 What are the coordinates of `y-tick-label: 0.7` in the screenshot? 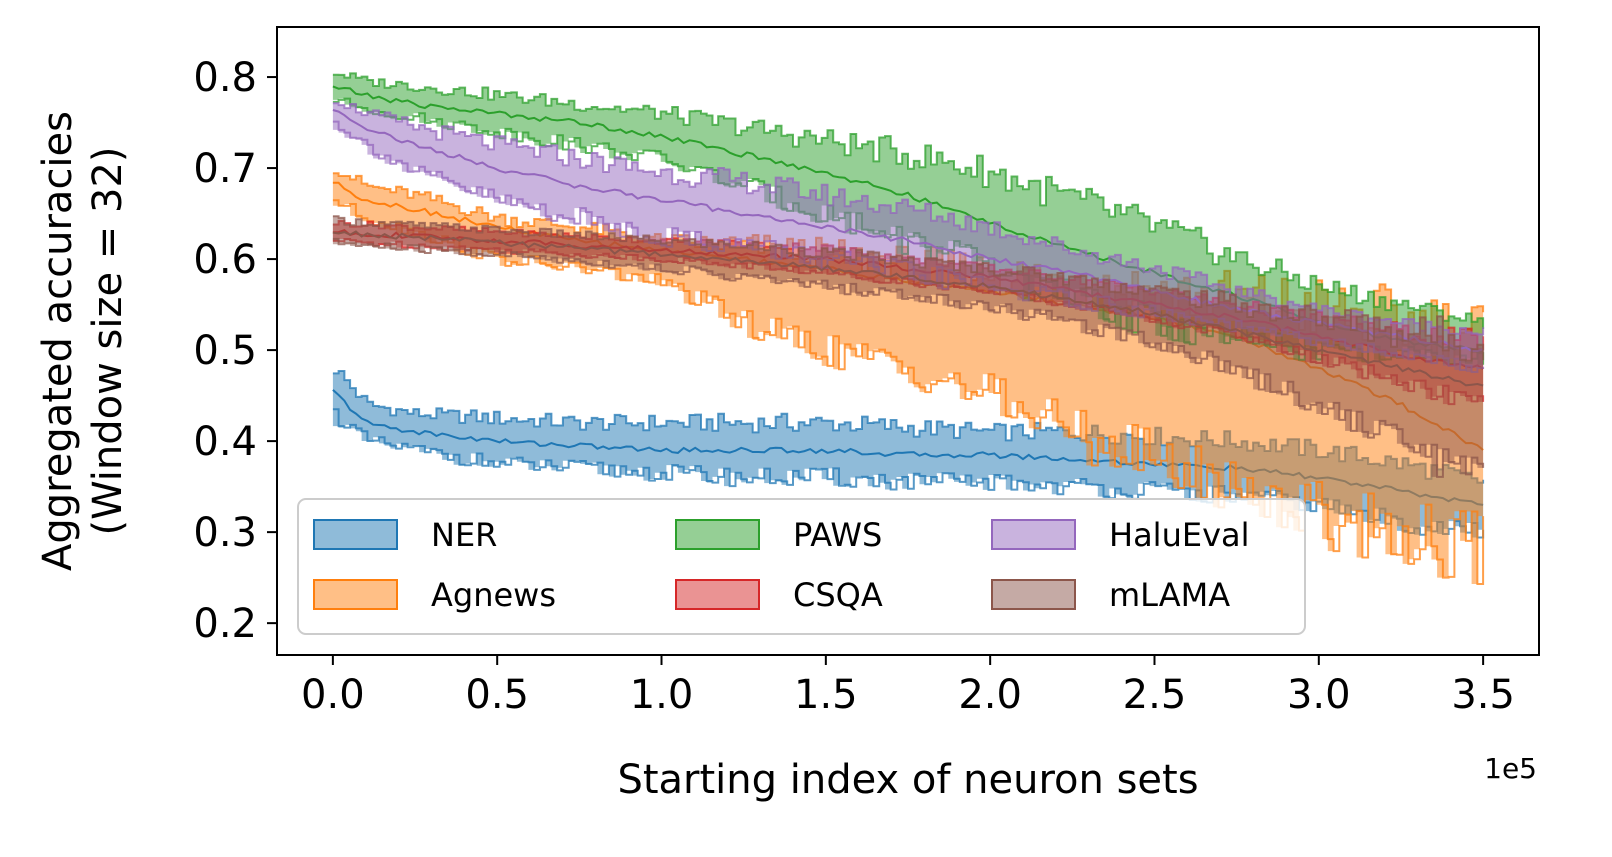 It's located at (225, 169).